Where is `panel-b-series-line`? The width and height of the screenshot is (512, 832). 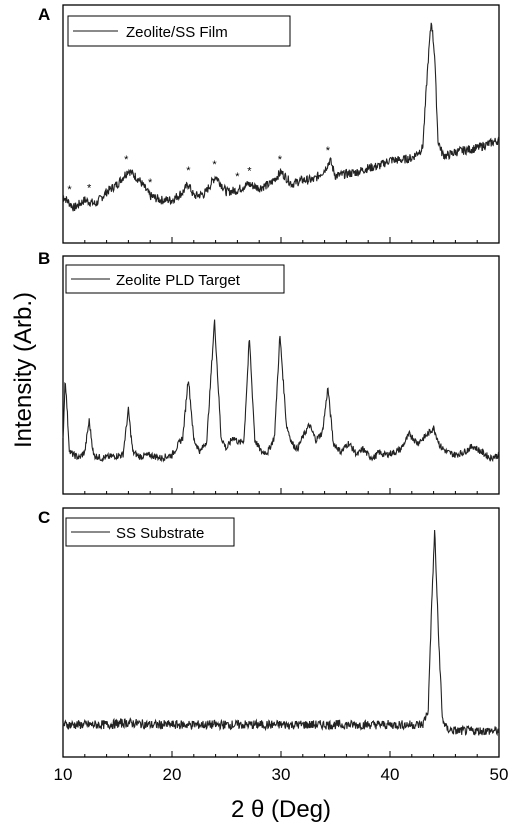
panel-b-series-line is located at coordinates (281, 391).